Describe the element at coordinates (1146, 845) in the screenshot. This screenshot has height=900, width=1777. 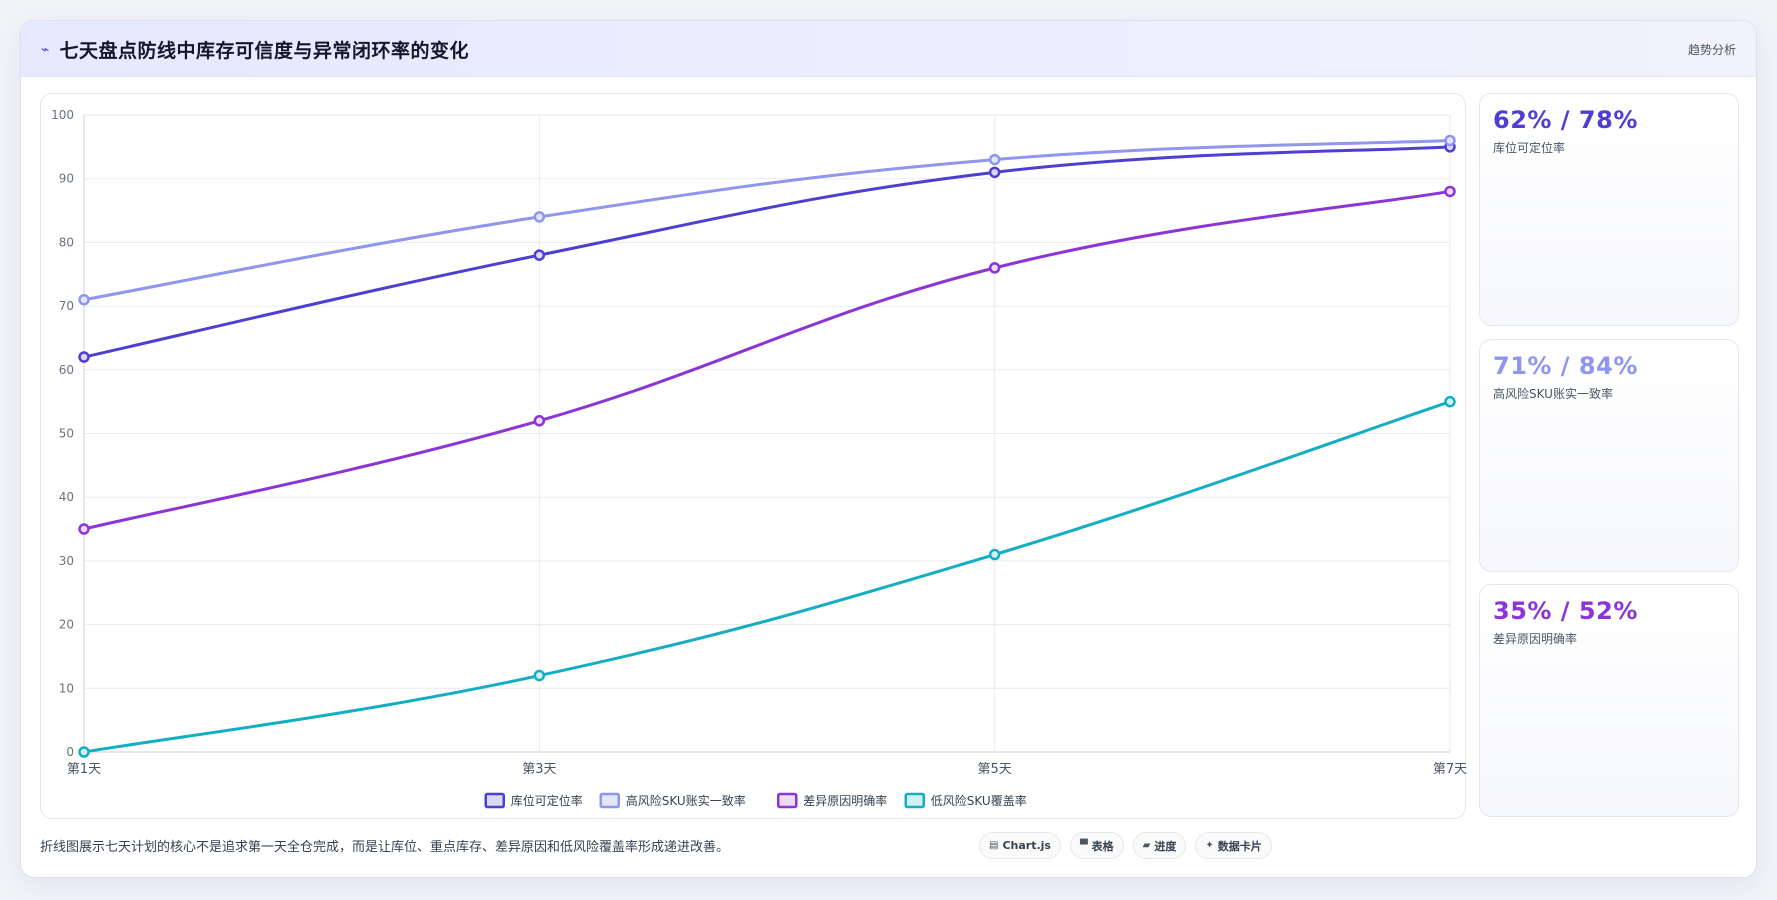
I see `progress-icon: ▰` at that location.